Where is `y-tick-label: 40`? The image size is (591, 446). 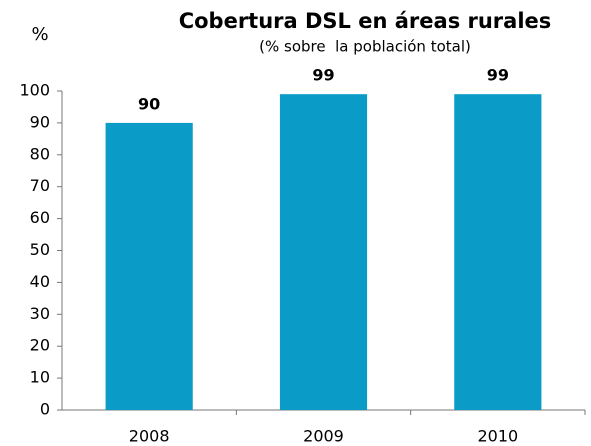
y-tick-label: 40 is located at coordinates (40, 281).